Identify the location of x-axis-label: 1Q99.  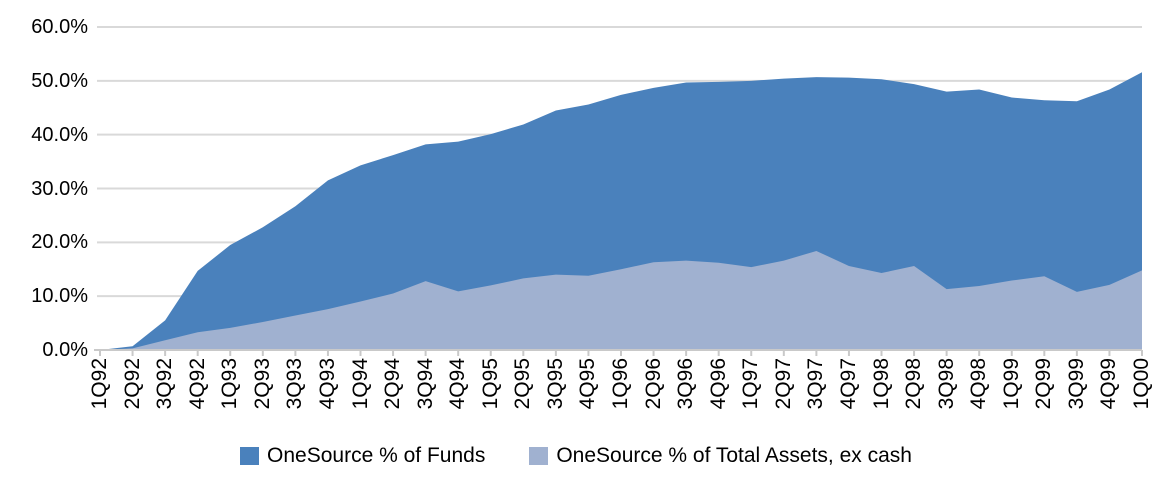
(1011, 384).